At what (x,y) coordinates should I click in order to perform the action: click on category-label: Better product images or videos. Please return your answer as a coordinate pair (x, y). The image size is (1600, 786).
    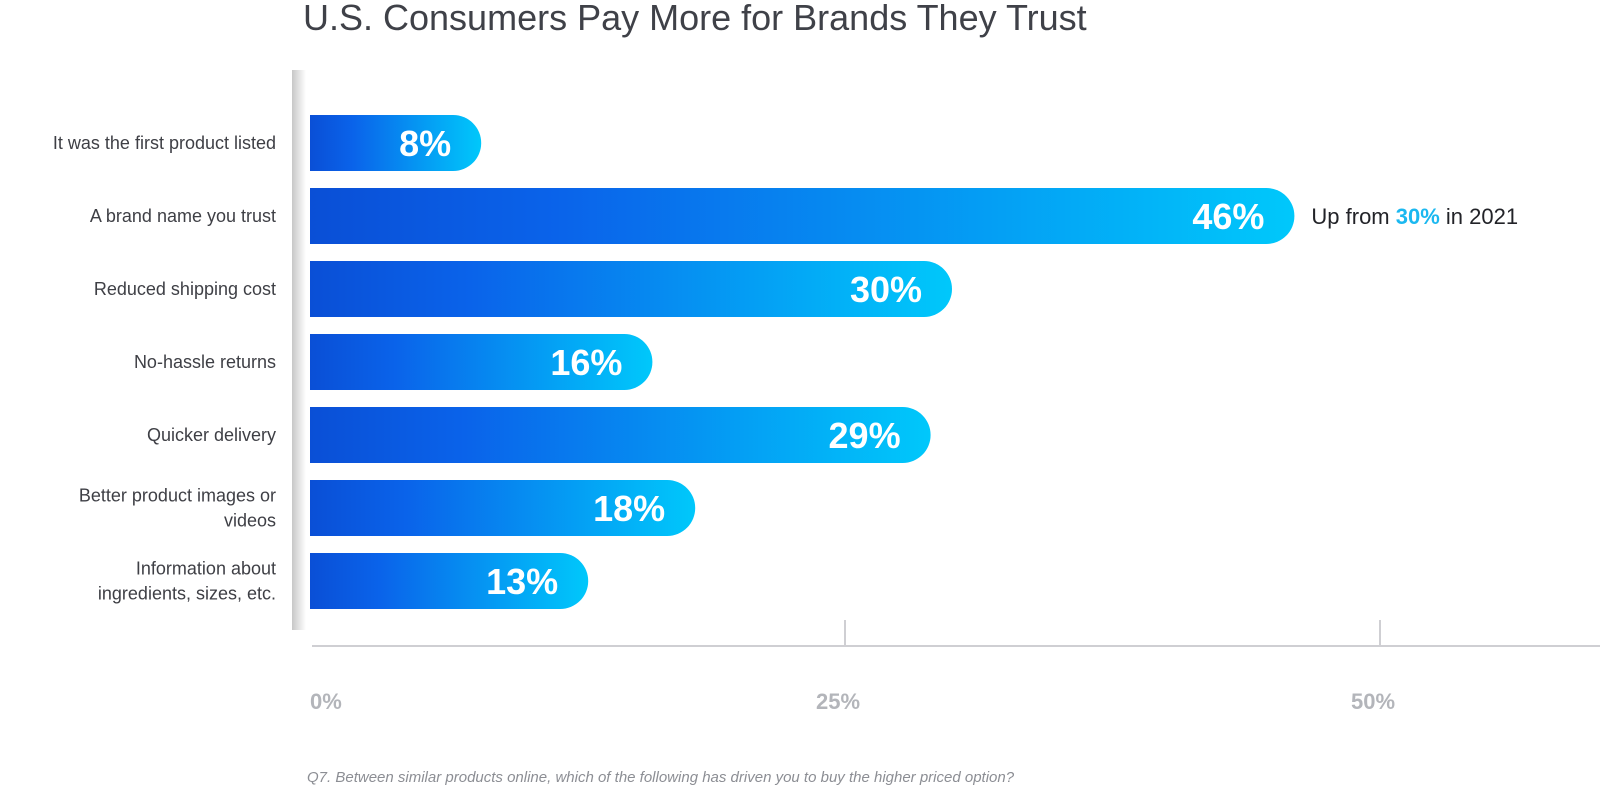
    Looking at the image, I should click on (177, 508).